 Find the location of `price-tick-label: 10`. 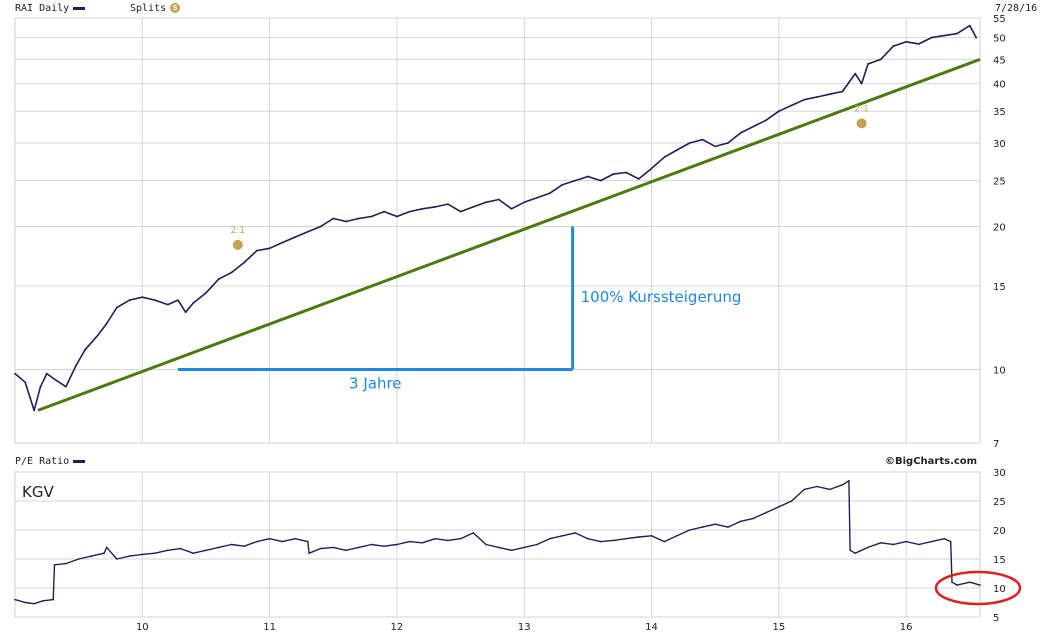

price-tick-label: 10 is located at coordinates (999, 370).